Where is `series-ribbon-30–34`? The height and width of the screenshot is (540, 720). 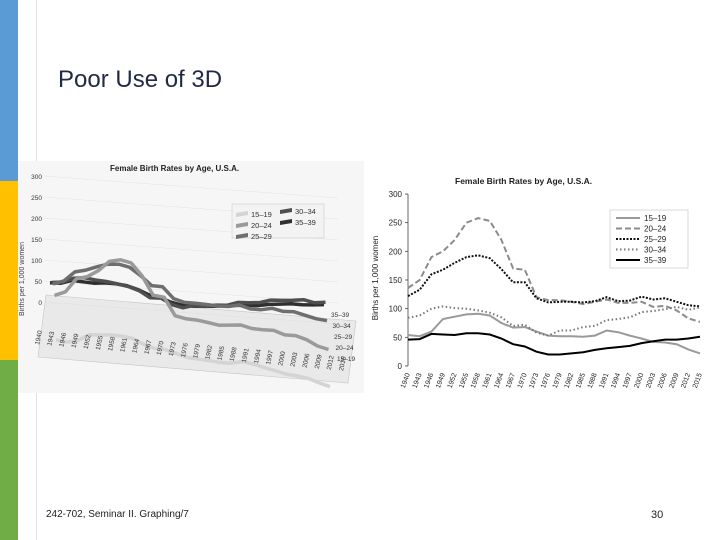 series-ribbon-30–34 is located at coordinates (188, 292).